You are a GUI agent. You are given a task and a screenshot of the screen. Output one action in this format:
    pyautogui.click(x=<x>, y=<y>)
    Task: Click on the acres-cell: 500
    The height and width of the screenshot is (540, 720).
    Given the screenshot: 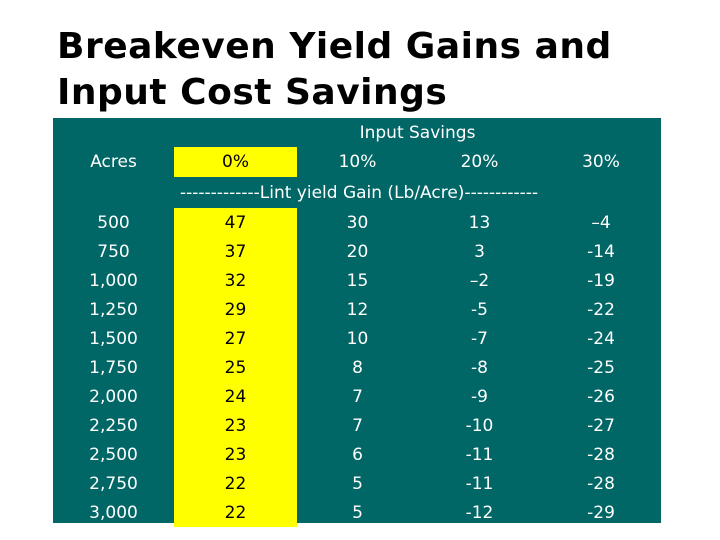 What is the action you would take?
    pyautogui.click(x=113, y=222)
    